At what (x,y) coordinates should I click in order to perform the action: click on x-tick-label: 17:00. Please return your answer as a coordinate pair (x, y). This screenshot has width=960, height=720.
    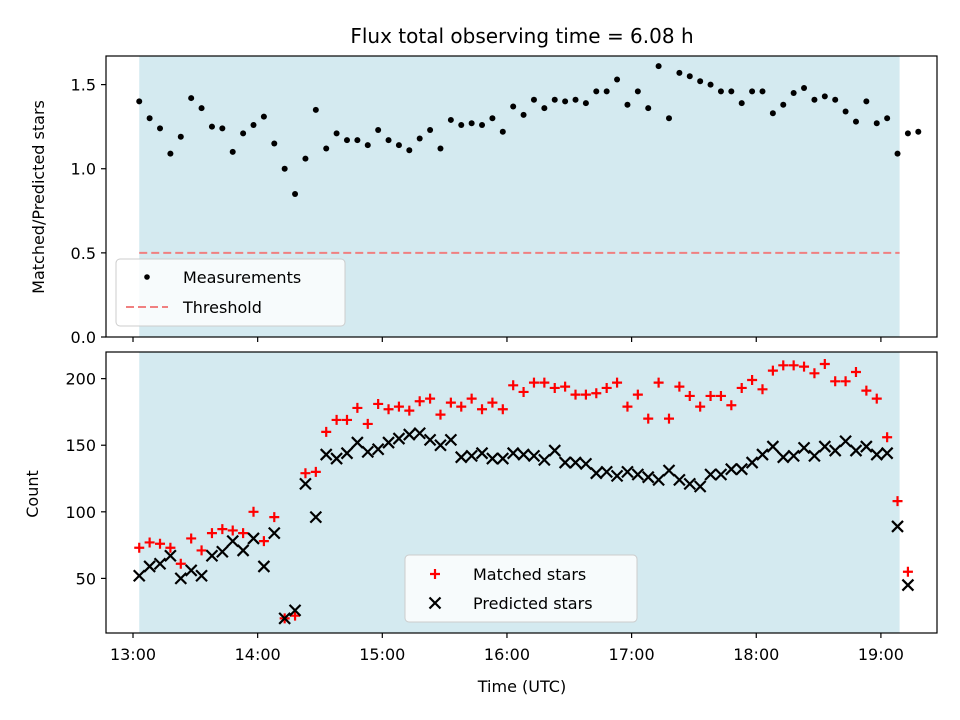
    Looking at the image, I should click on (632, 654).